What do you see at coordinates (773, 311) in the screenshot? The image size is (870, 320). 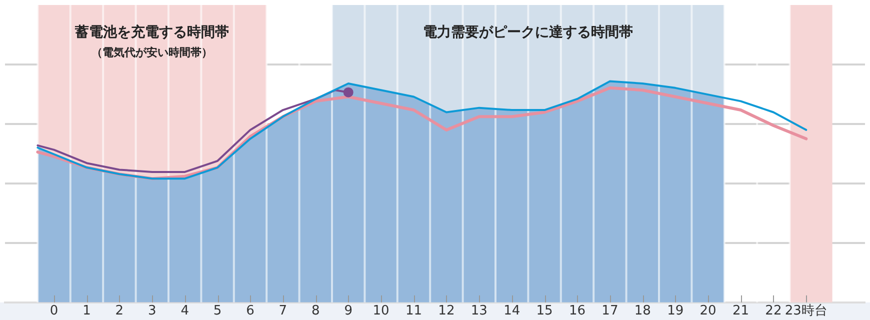 I see `x-tick-label: 22` at bounding box center [773, 311].